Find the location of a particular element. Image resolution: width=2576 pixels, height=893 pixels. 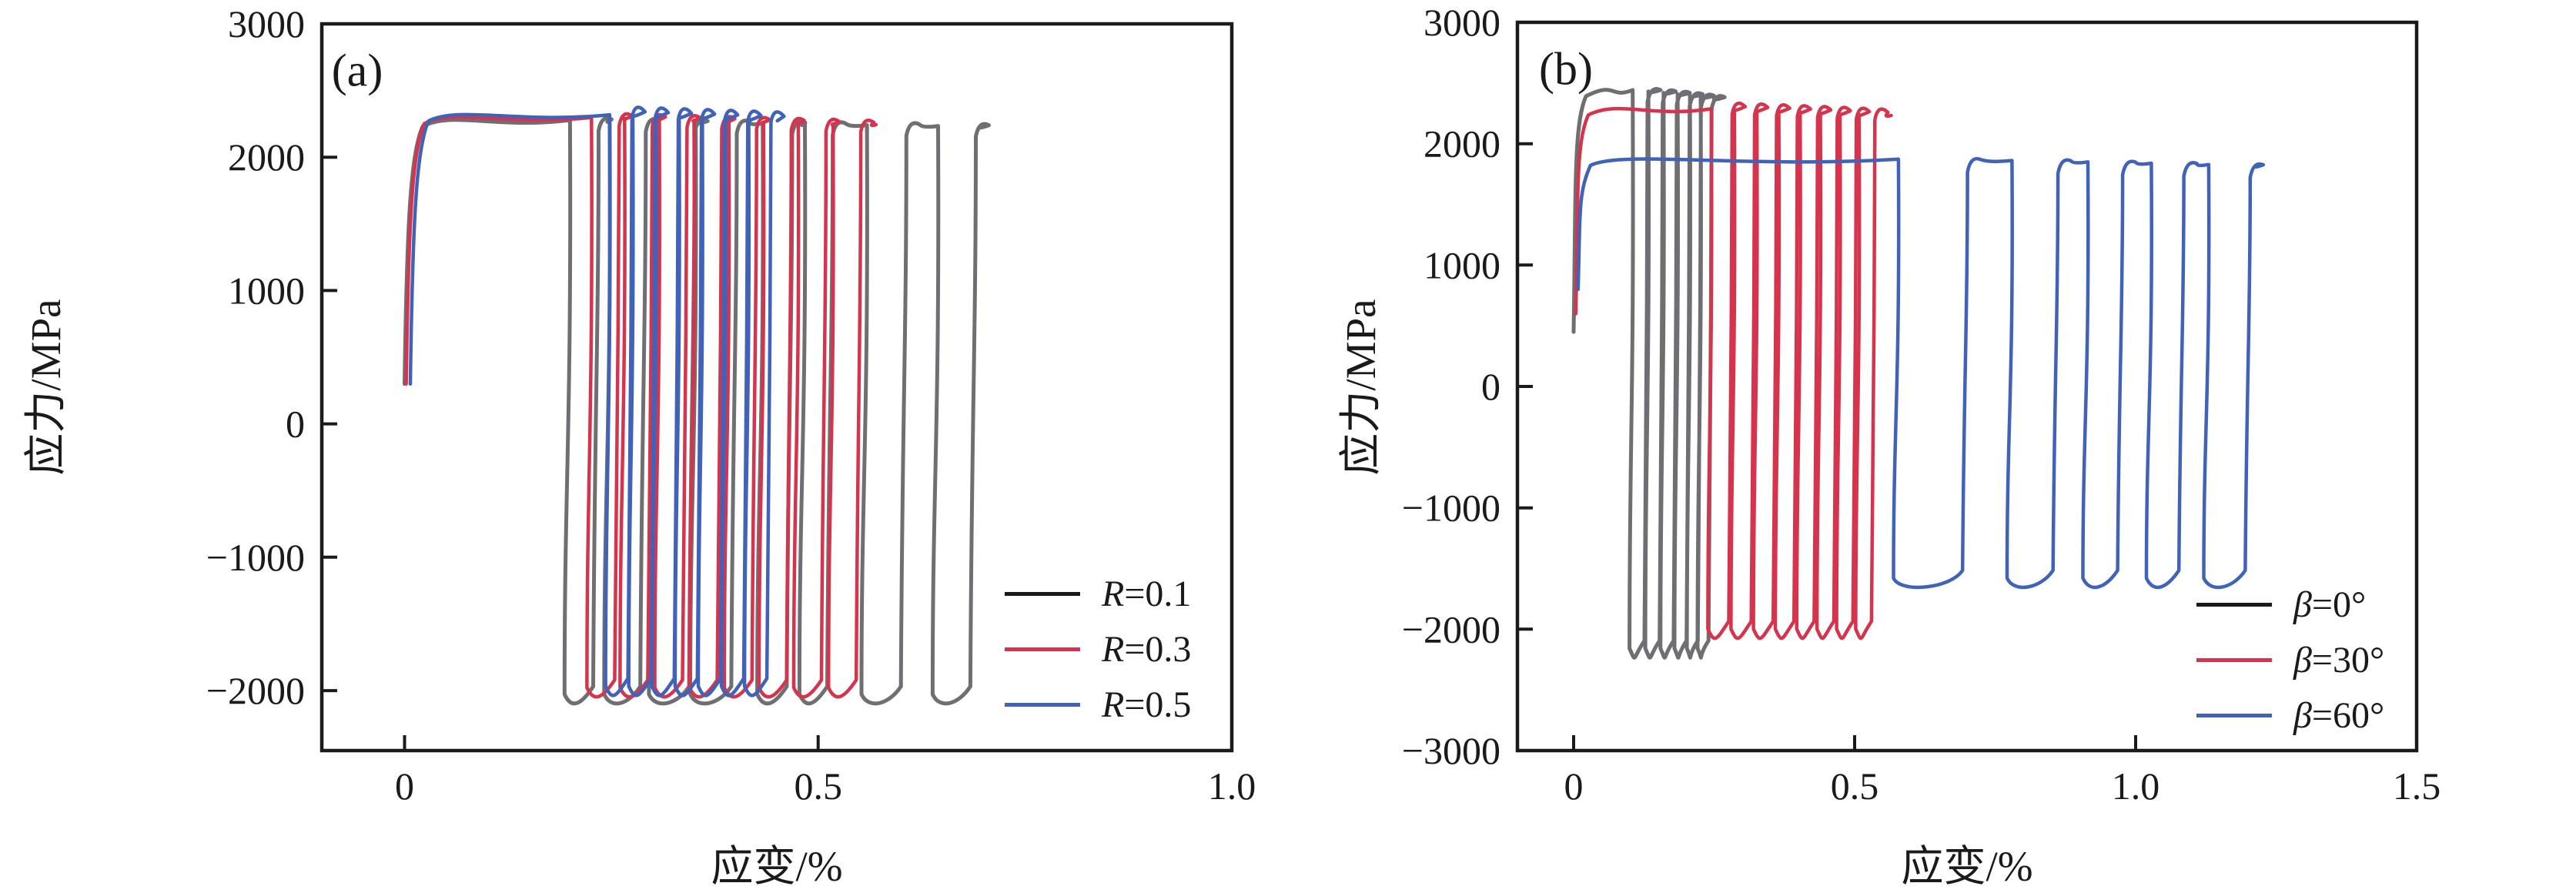

series-R=0.3 is located at coordinates (641, 405).